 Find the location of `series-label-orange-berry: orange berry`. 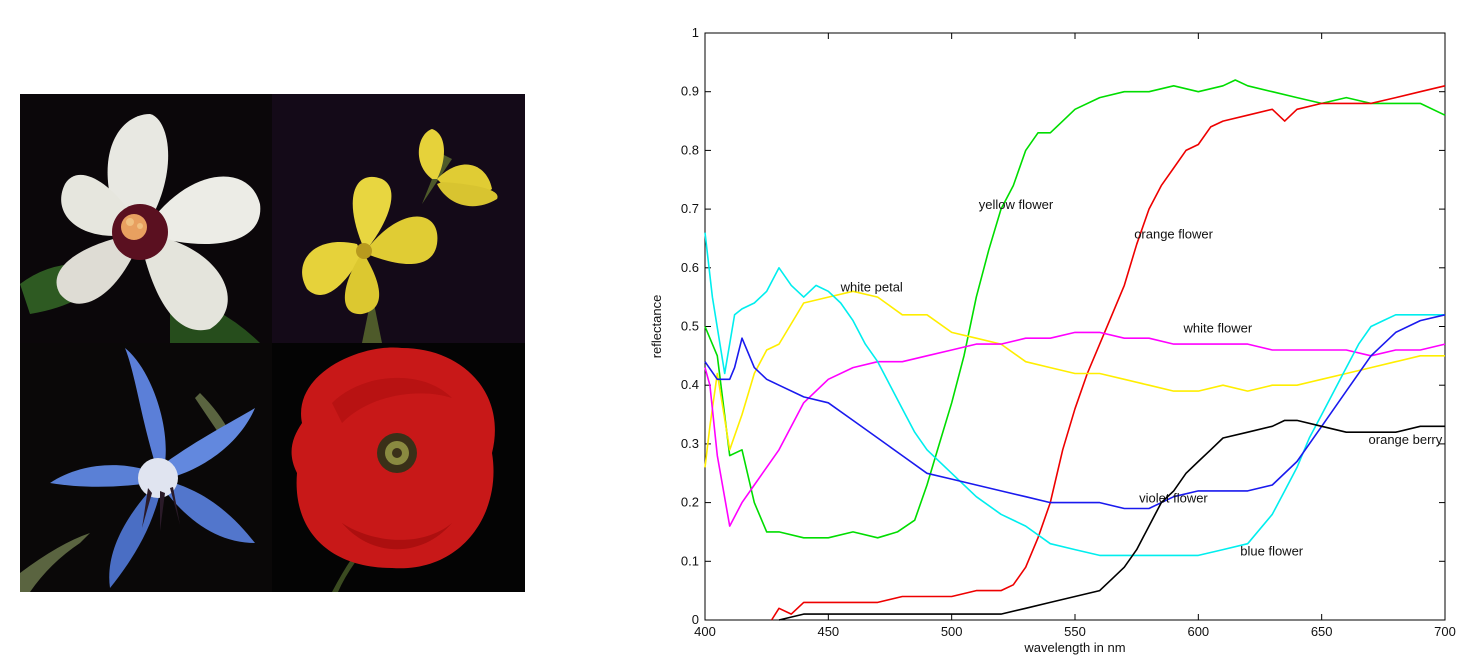

series-label-orange-berry: orange berry is located at coordinates (1406, 439).